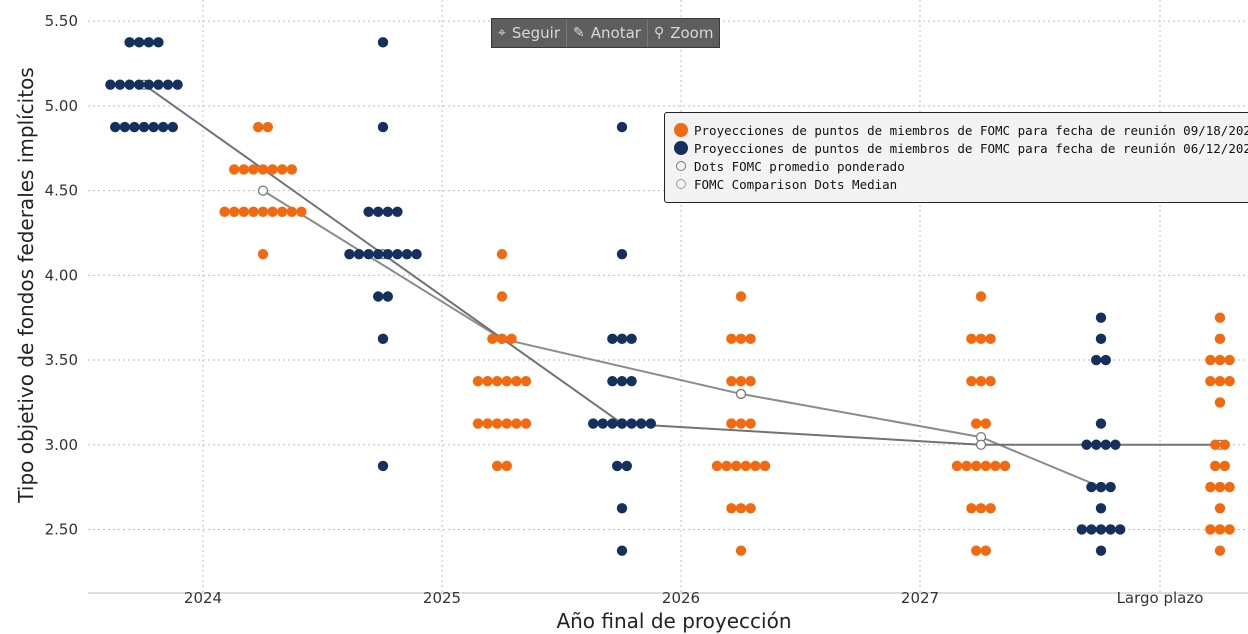 This screenshot has height=634, width=1248. What do you see at coordinates (681, 130) in the screenshot?
I see `orange-dot-icon` at bounding box center [681, 130].